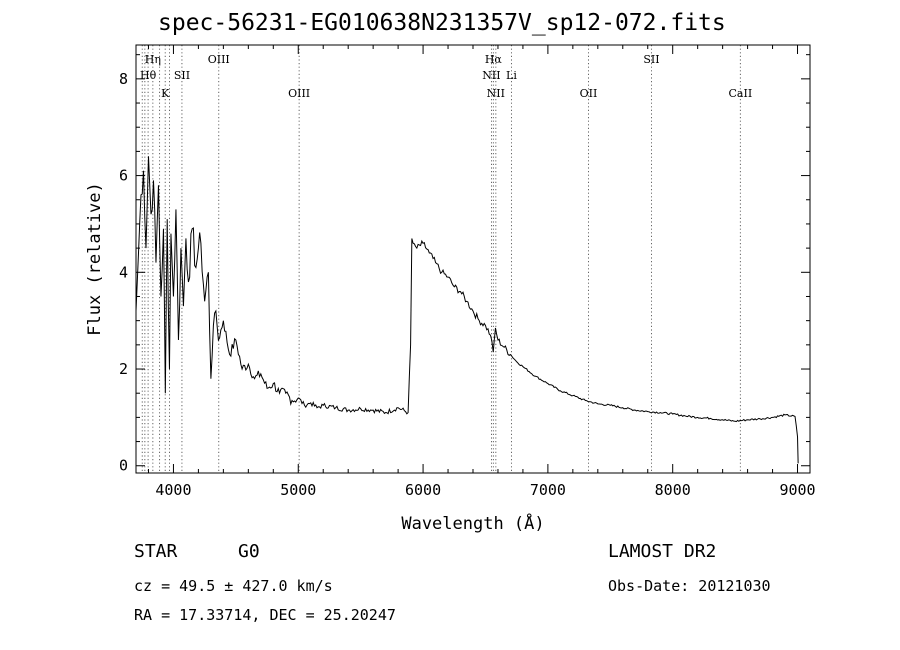  Describe the element at coordinates (511, 75) in the screenshot. I see `annotation-label: Li` at that location.